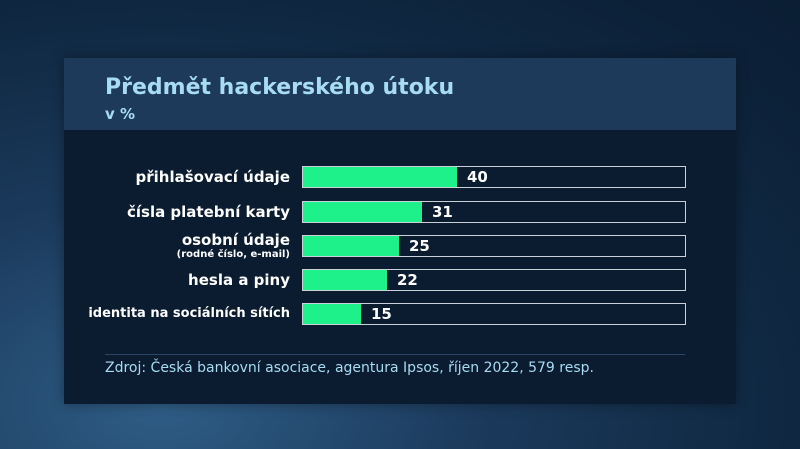  Describe the element at coordinates (235, 240) in the screenshot. I see `category-label-text: osobní údaje` at that location.